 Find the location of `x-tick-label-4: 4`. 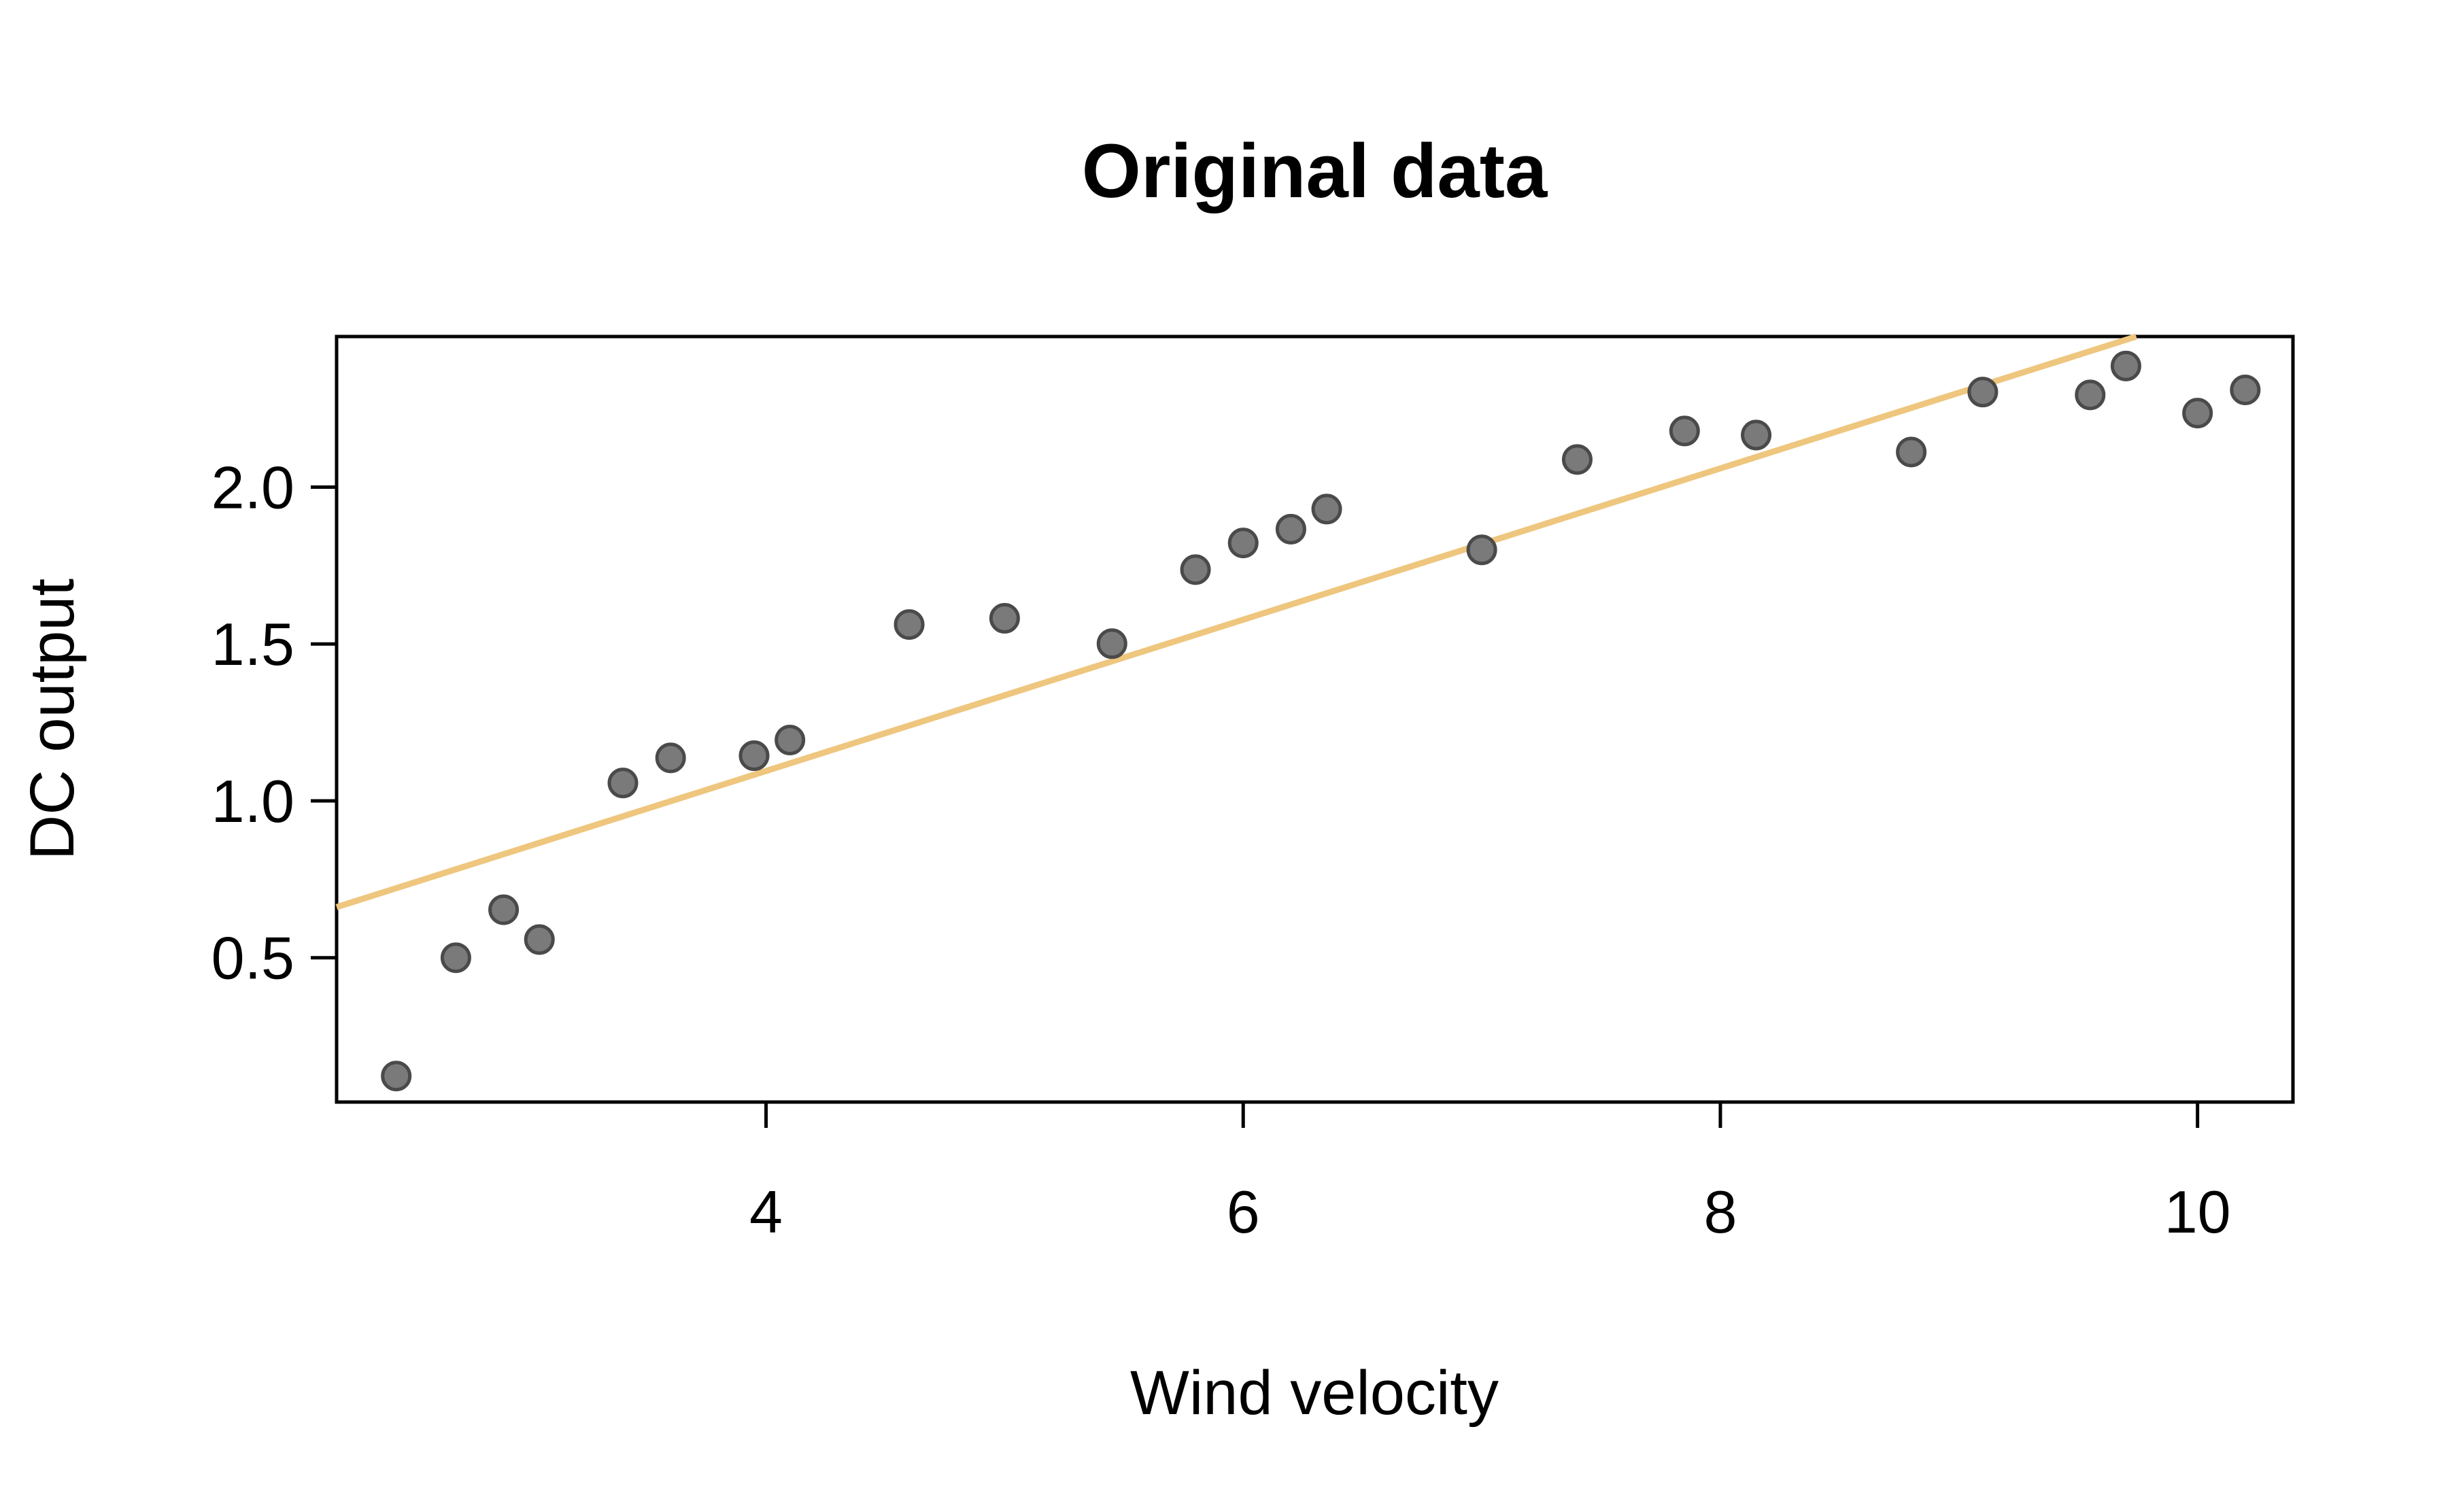

x-tick-label-4: 4 is located at coordinates (766, 1211).